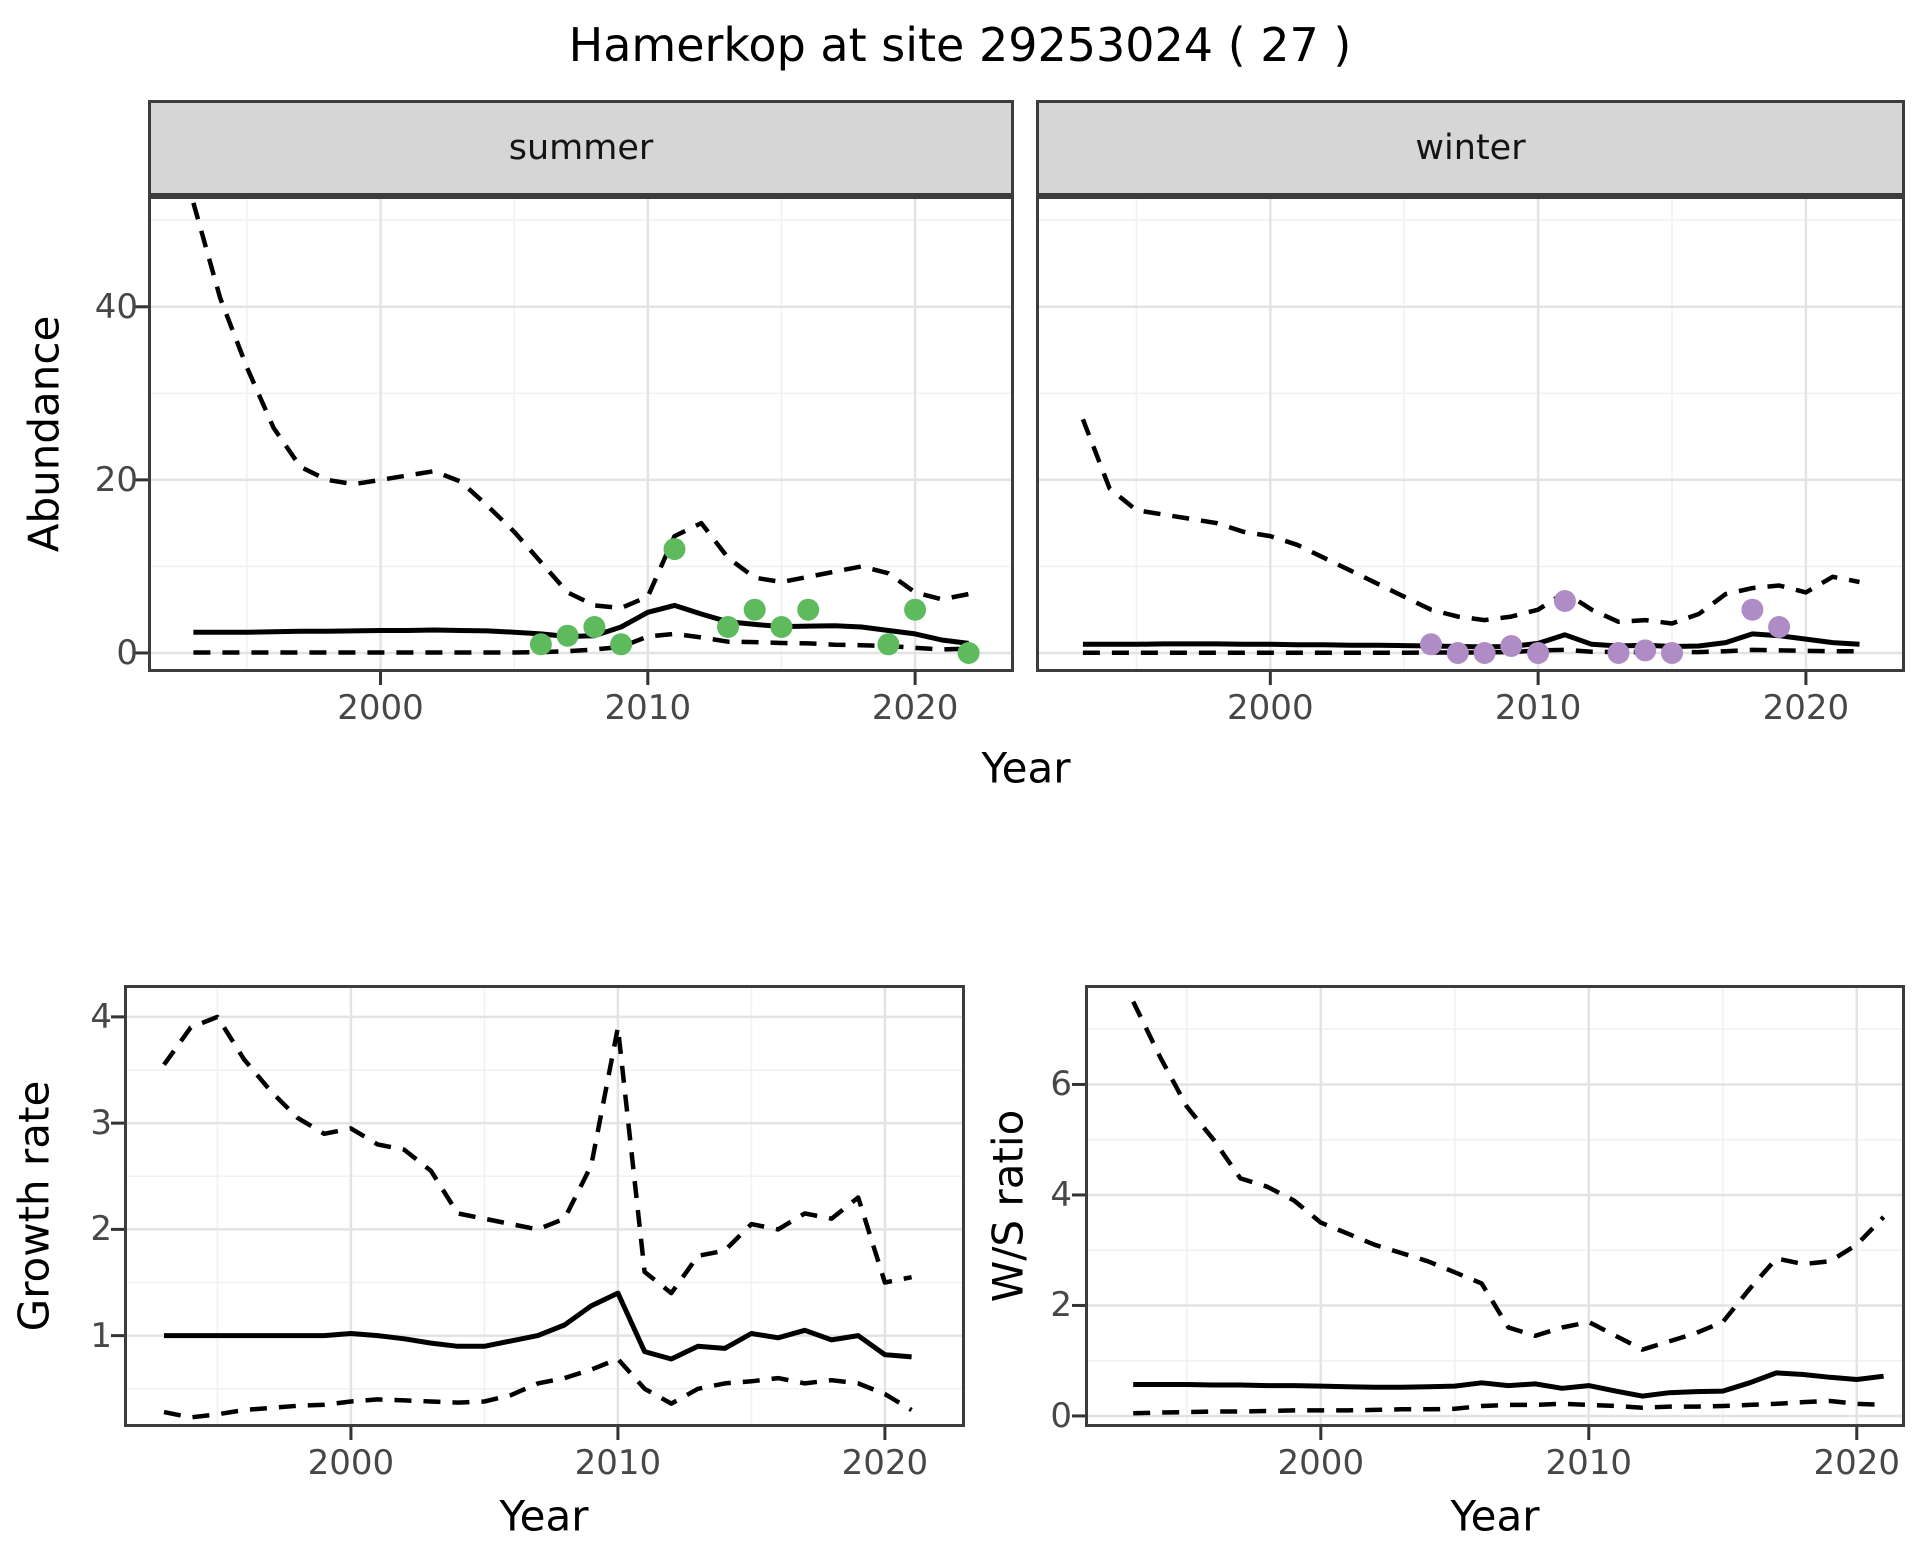  What do you see at coordinates (44, 434) in the screenshot?
I see `y-axis-title-abundance: Abundance` at bounding box center [44, 434].